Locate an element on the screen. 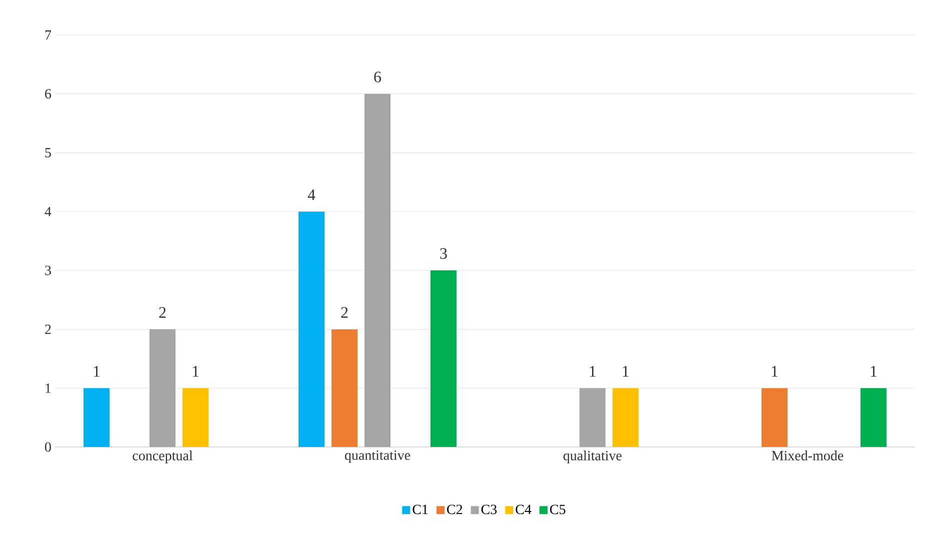  y-tick-label: 6 is located at coordinates (48, 94).